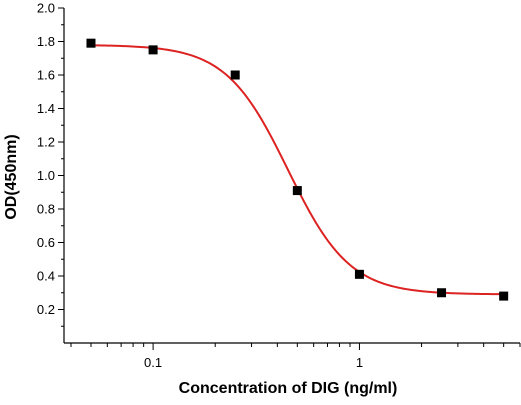 This screenshot has width=521, height=405. I want to click on y-tick-label: 0.6, so click(46, 242).